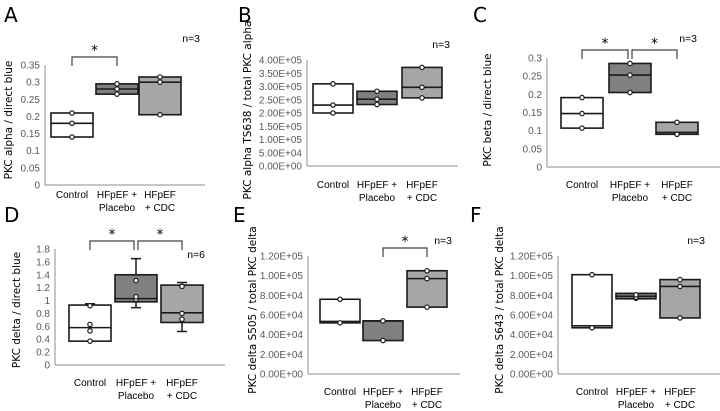 The image size is (720, 411). What do you see at coordinates (533, 77) in the screenshot?
I see `panel-c-y-tick-label: 0.25` at bounding box center [533, 77].